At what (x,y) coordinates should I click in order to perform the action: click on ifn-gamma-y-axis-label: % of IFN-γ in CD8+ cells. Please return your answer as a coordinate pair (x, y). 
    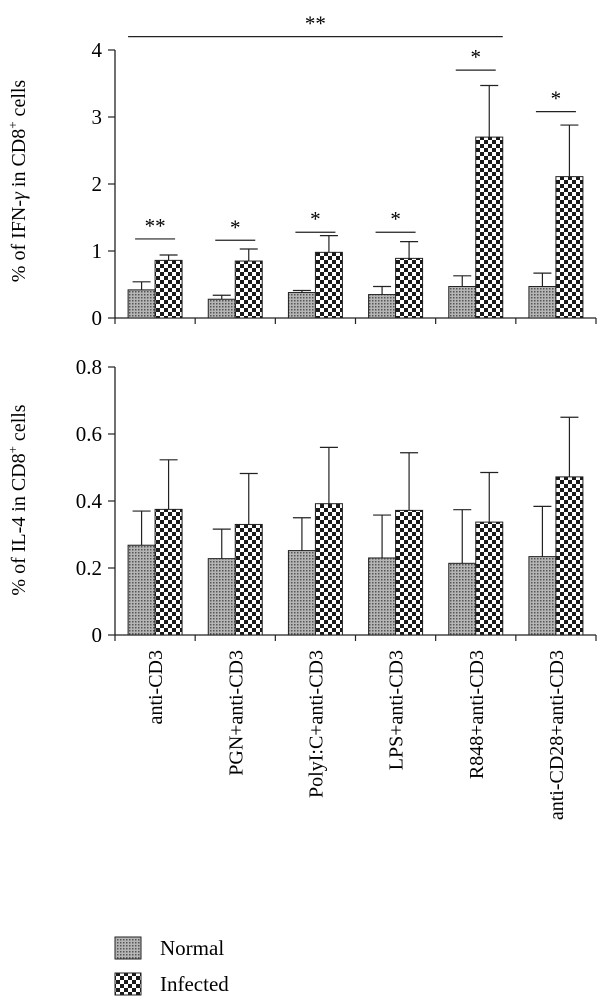
    Looking at the image, I should click on (17, 181).